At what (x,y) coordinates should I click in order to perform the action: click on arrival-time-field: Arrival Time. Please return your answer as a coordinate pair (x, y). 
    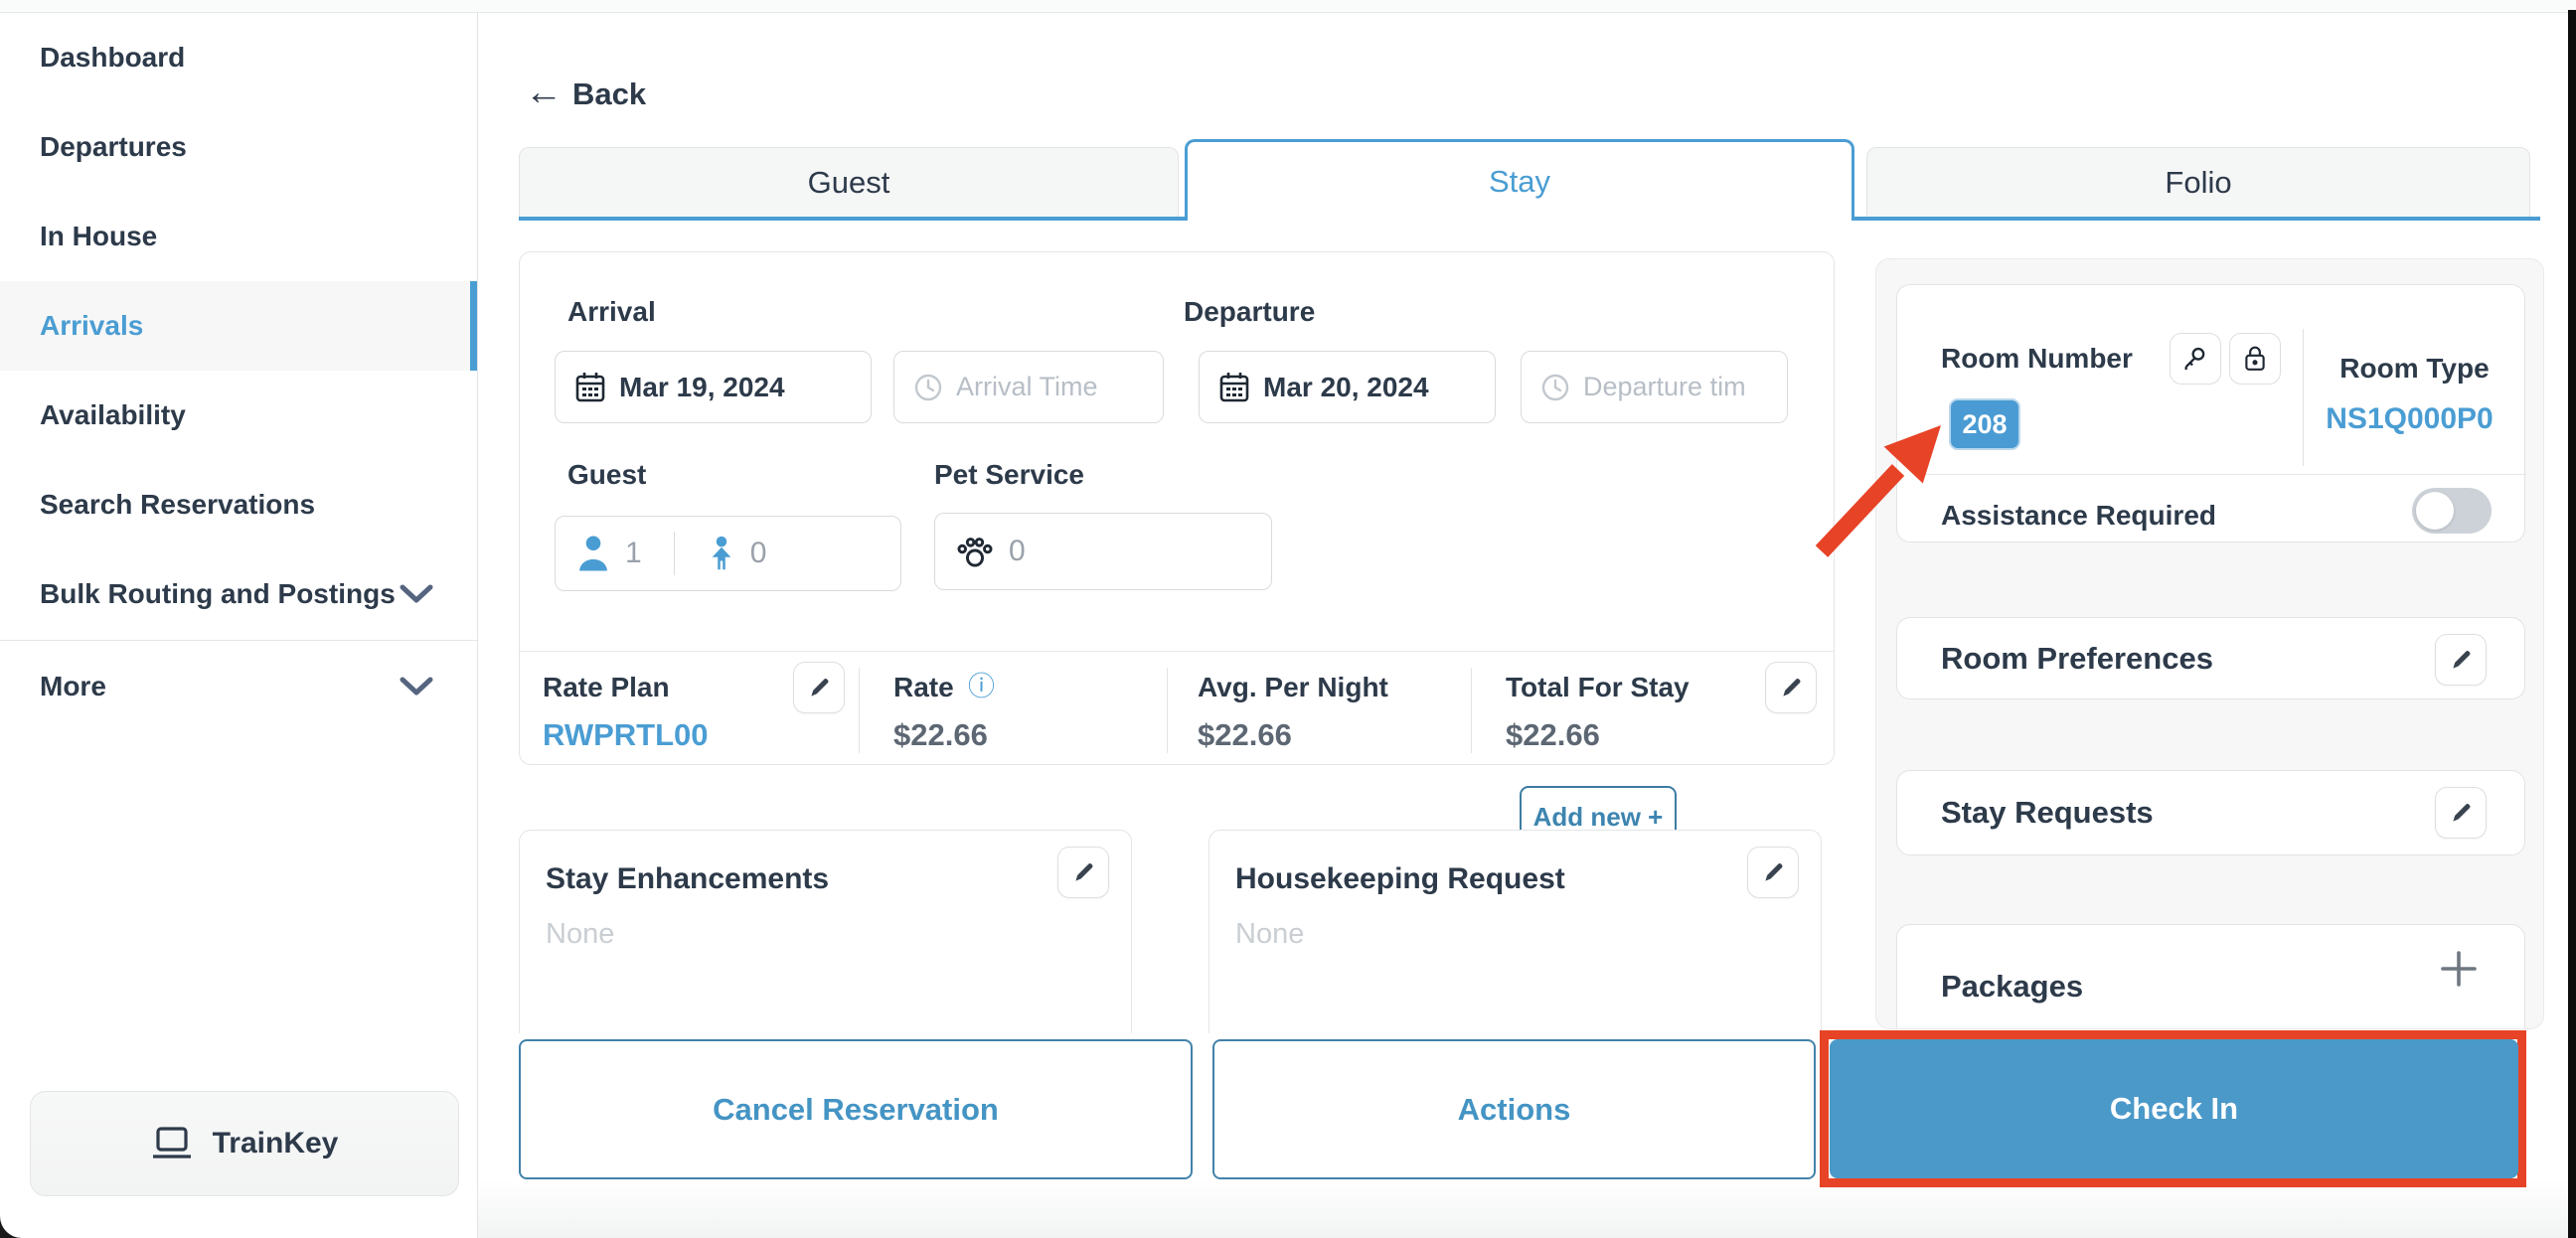
    Looking at the image, I should click on (1028, 387).